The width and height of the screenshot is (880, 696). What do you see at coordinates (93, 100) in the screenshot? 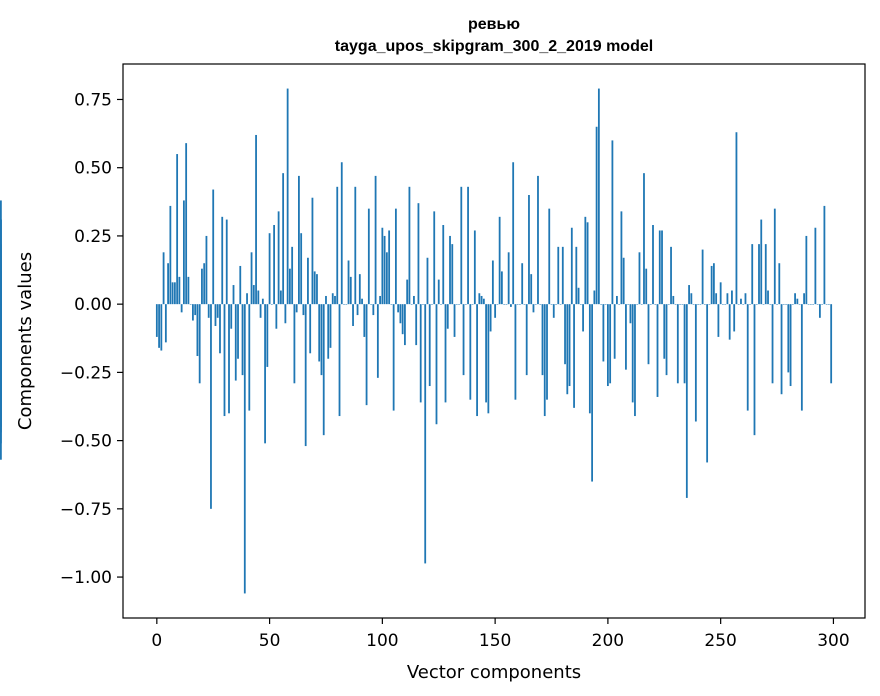
I see `y-tick-label: 0.75` at bounding box center [93, 100].